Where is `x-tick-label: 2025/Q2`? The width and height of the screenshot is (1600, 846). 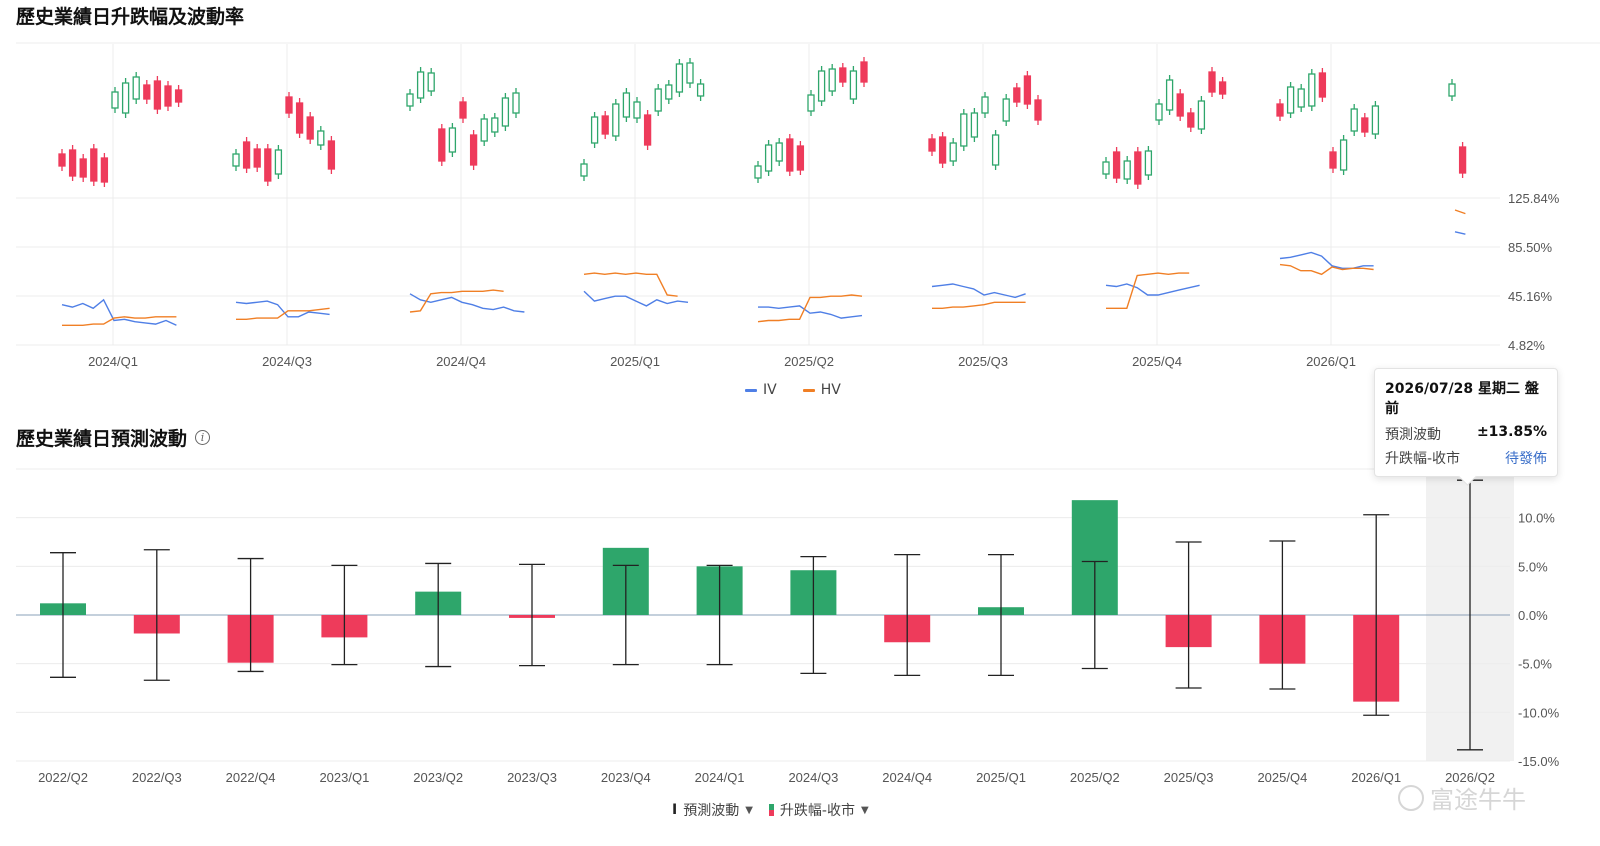
x-tick-label: 2025/Q2 is located at coordinates (809, 361).